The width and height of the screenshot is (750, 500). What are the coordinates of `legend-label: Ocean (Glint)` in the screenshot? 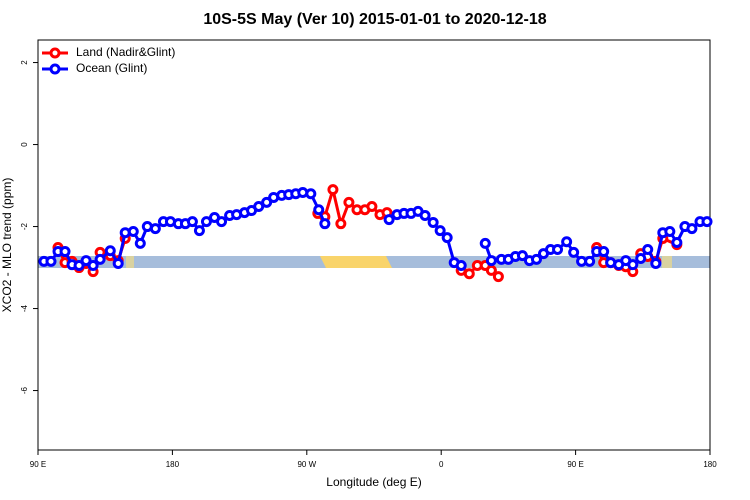 It's located at (111, 68).